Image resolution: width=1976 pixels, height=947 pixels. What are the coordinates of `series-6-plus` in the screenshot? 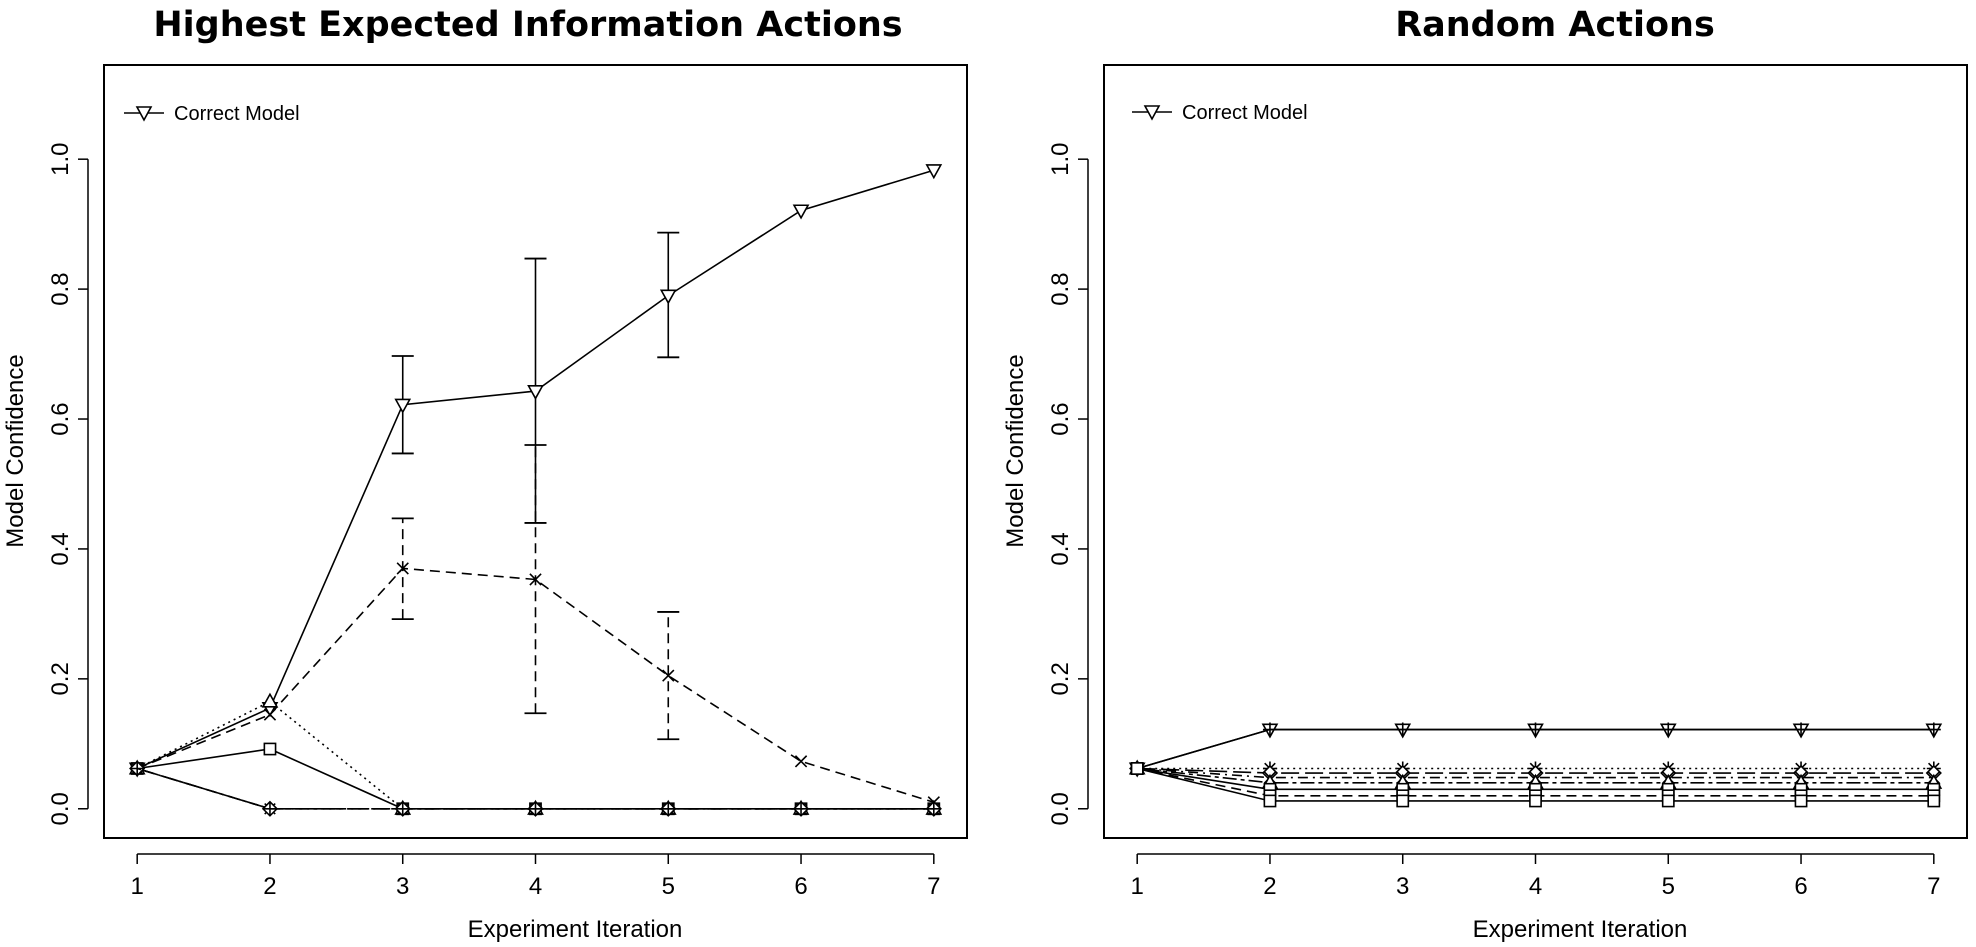 It's located at (535, 788).